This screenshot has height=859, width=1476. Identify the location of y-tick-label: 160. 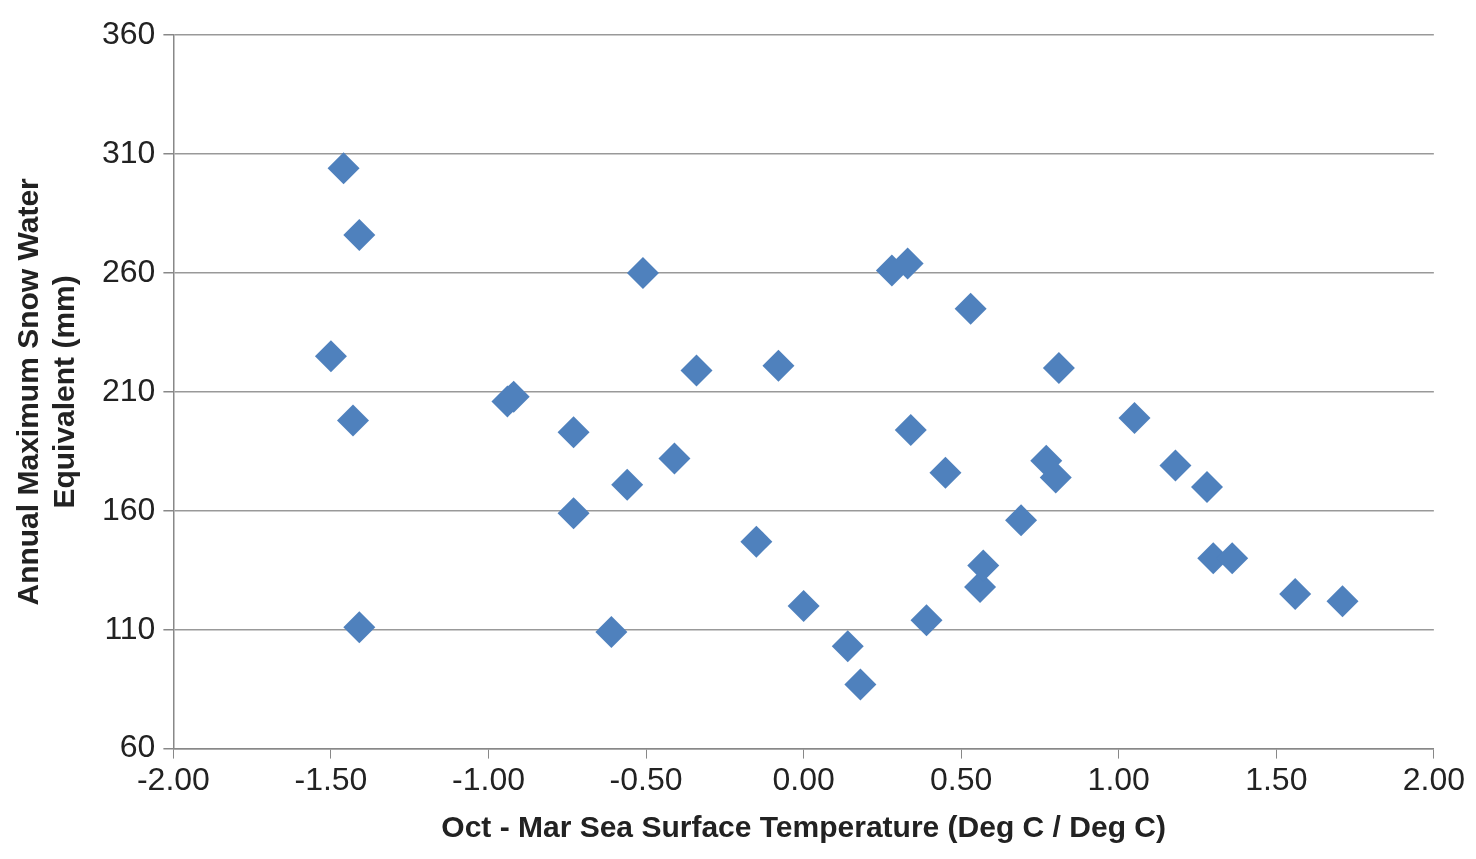
(129, 508).